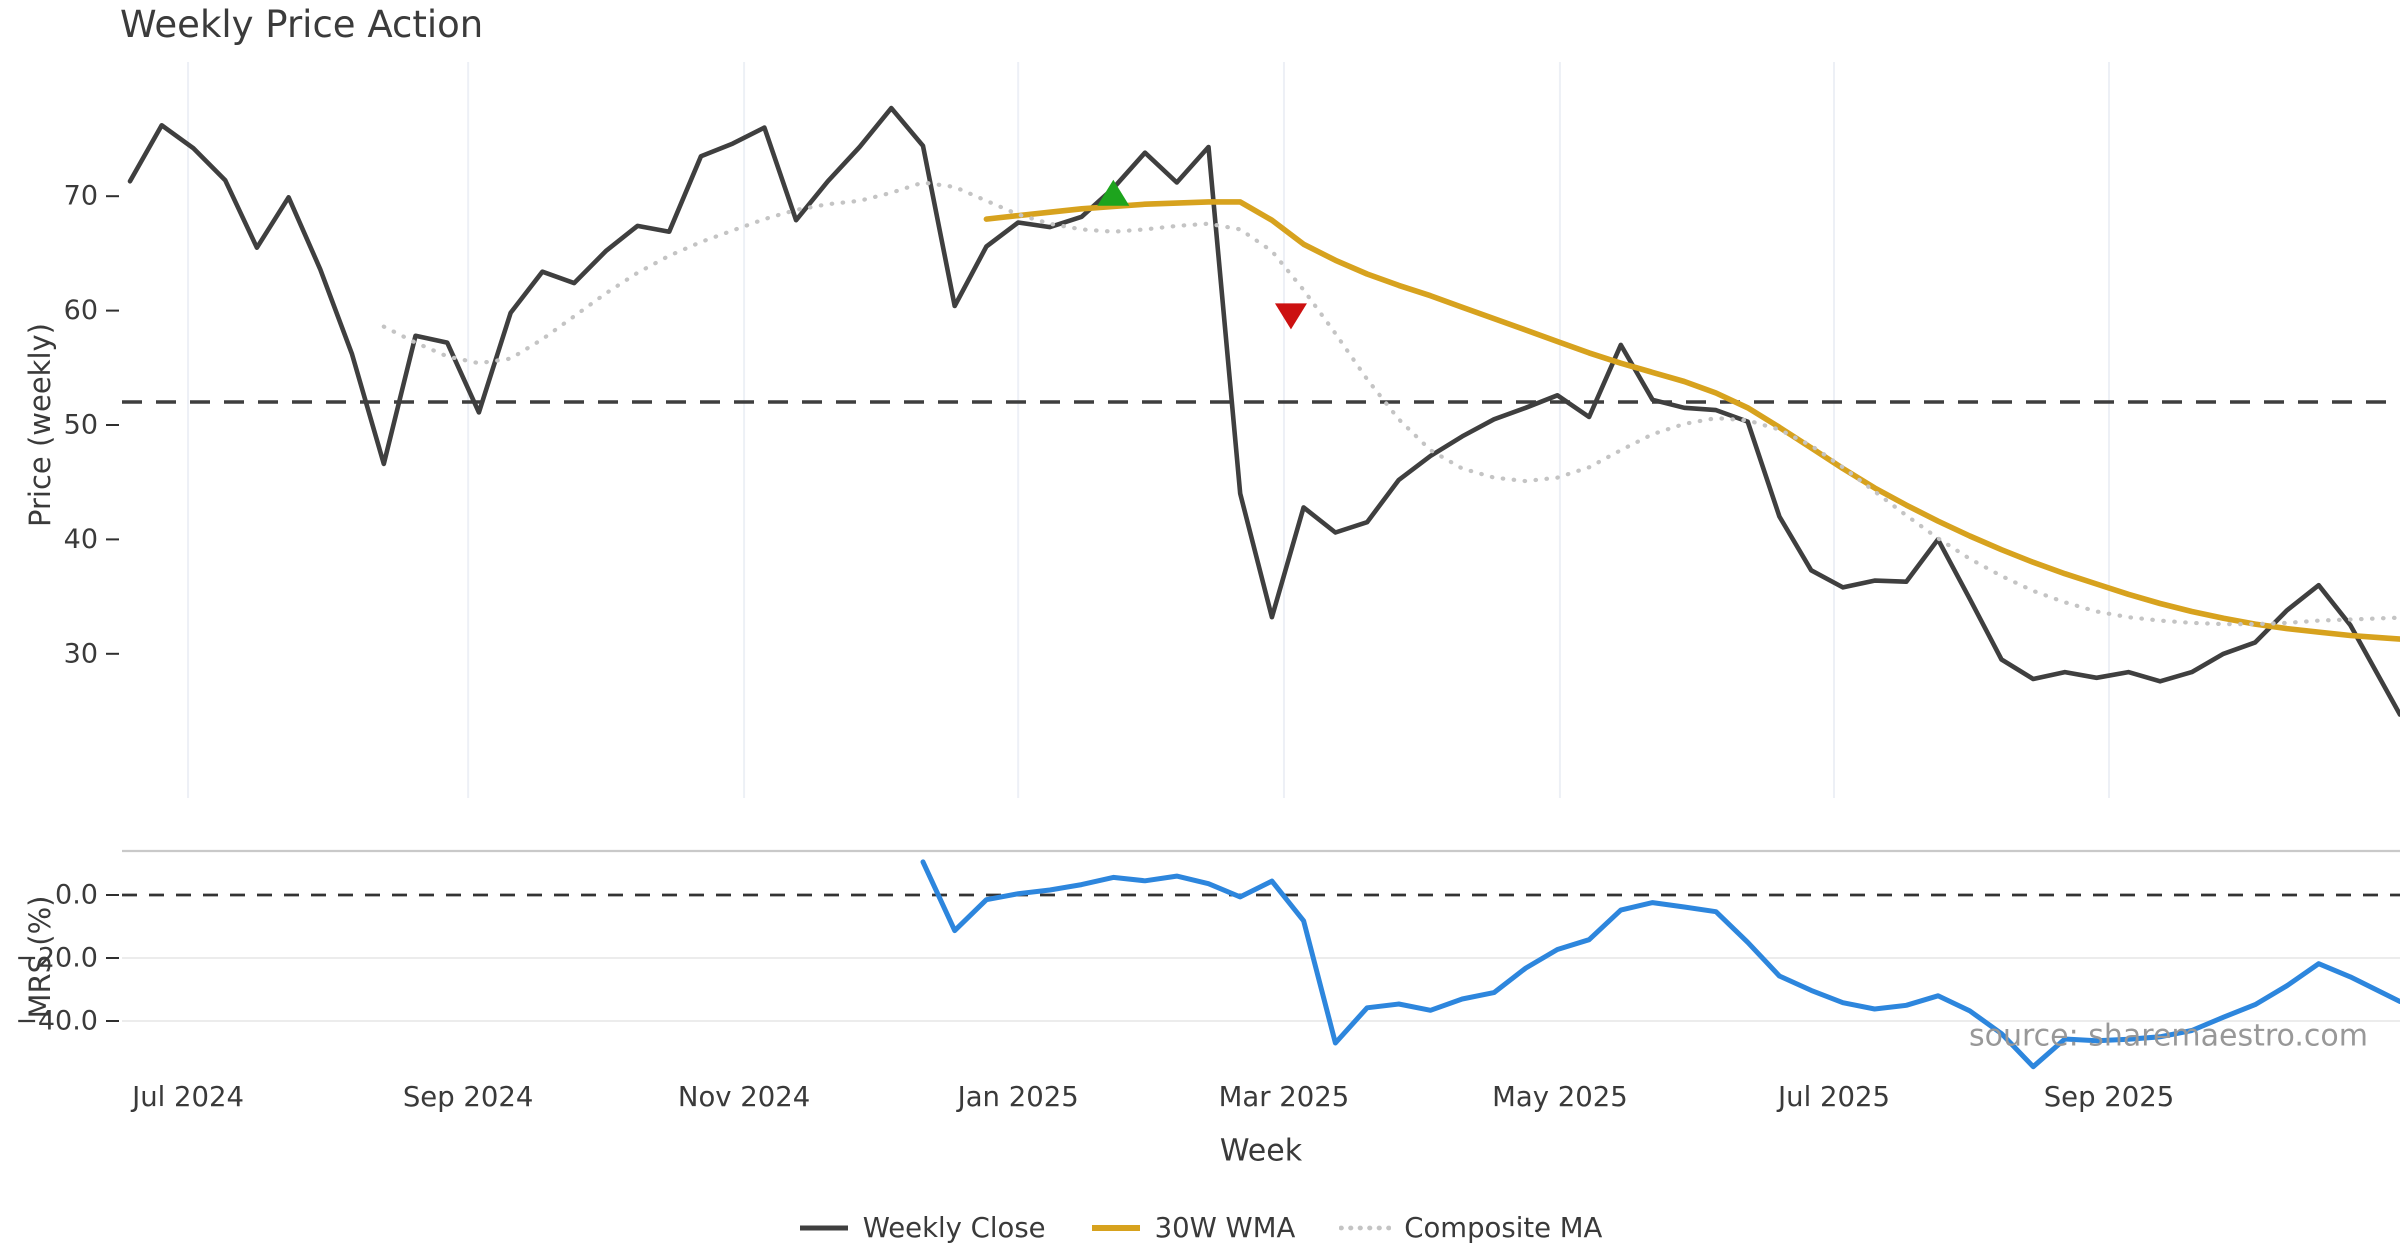 Image resolution: width=2400 pixels, height=1260 pixels. What do you see at coordinates (1113, 192) in the screenshot?
I see `buy-signal-triangle-up-icon` at bounding box center [1113, 192].